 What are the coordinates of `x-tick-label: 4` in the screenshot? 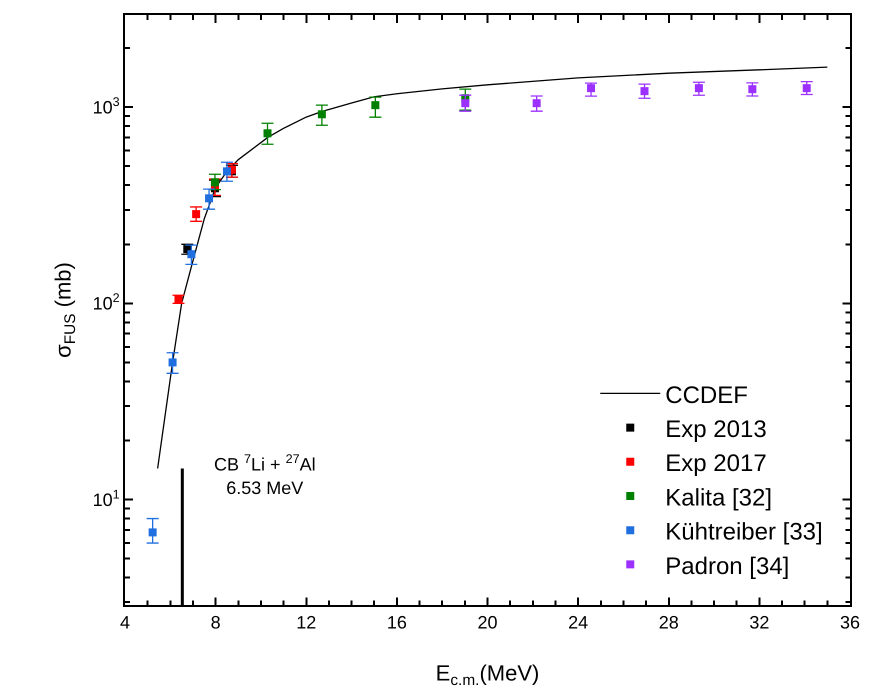 It's located at (125, 622).